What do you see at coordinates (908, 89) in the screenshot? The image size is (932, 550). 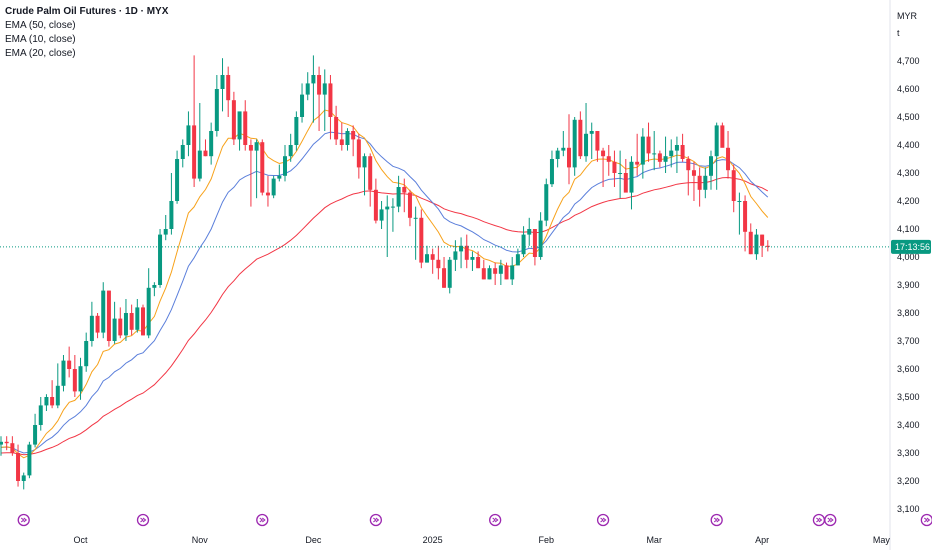 I see `y-tick-label: 4,600` at bounding box center [908, 89].